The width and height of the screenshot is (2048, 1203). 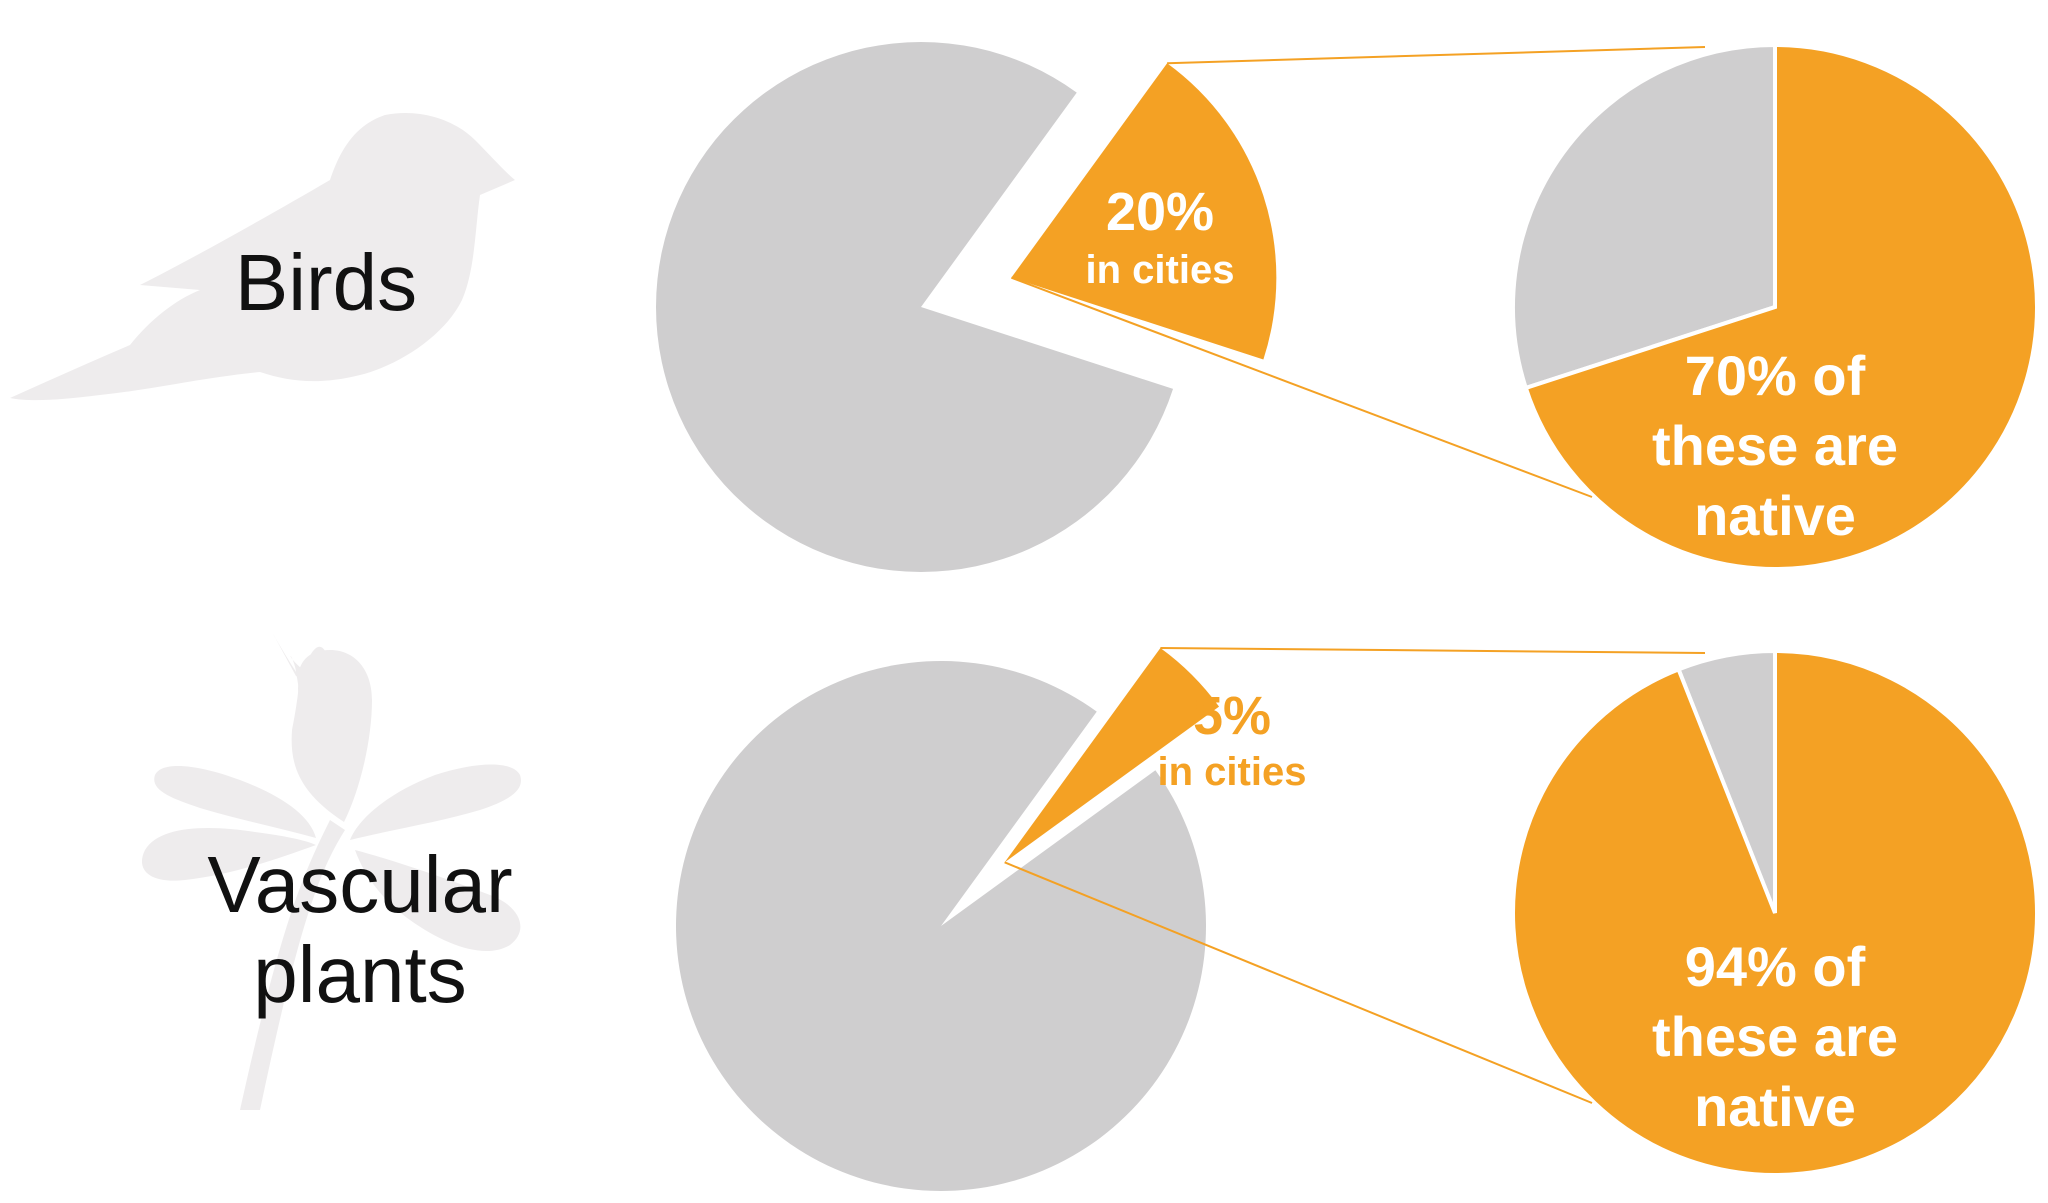 What do you see at coordinates (1160, 212) in the screenshot?
I see `in-cities-percent-label: 20%` at bounding box center [1160, 212].